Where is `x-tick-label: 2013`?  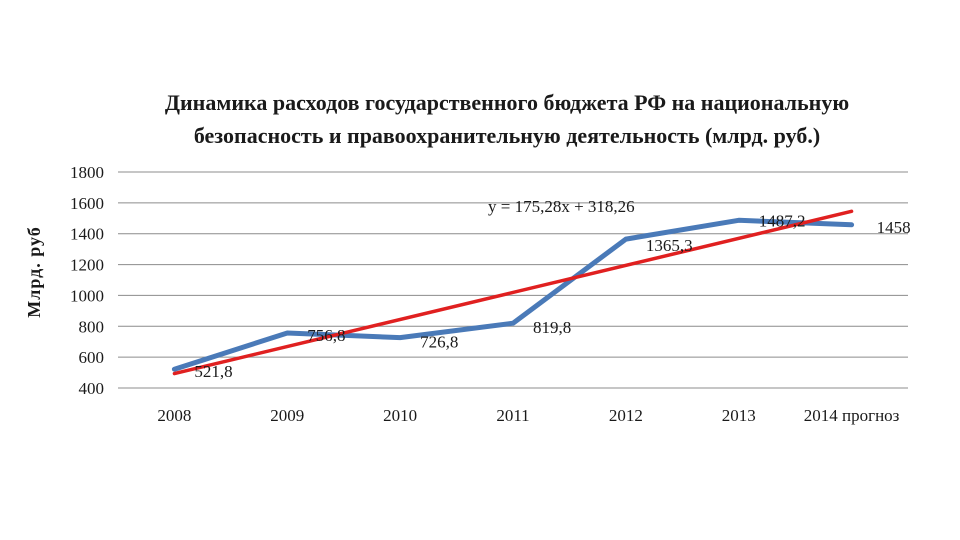 x-tick-label: 2013 is located at coordinates (739, 415).